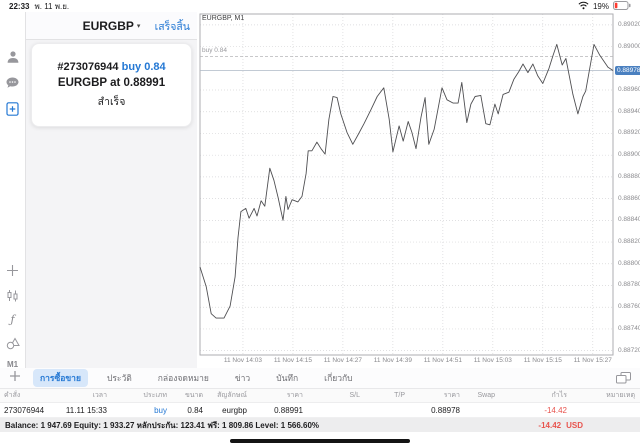 Image resolution: width=640 pixels, height=447 pixels. Describe the element at coordinates (629, 111) in the screenshot. I see `y-axis-label: 0.88940` at that location.